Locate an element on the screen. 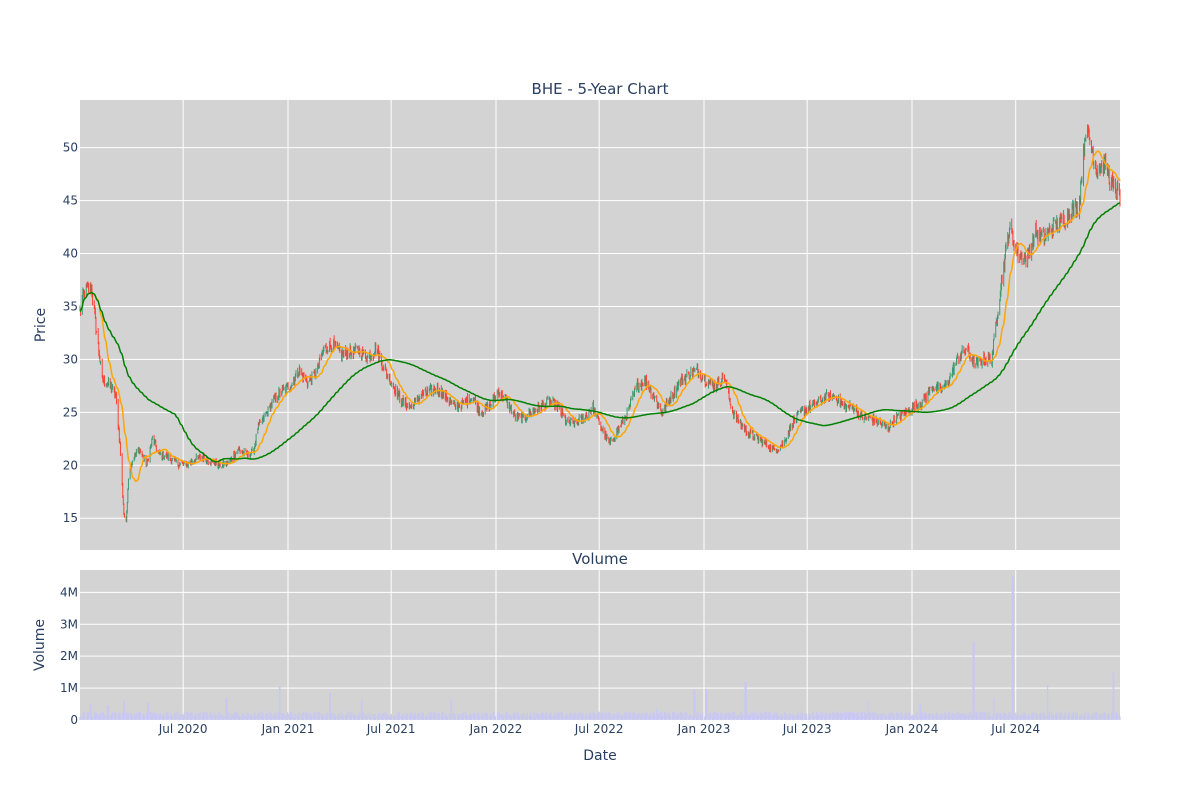 The width and height of the screenshot is (1200, 800). price-y-tick-label: 50 is located at coordinates (70, 148).